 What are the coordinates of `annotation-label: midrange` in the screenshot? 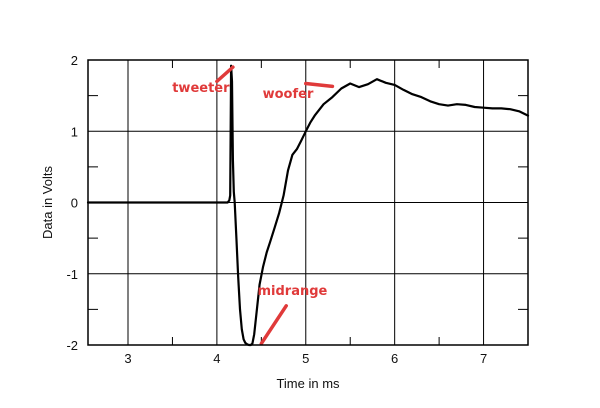 It's located at (293, 291).